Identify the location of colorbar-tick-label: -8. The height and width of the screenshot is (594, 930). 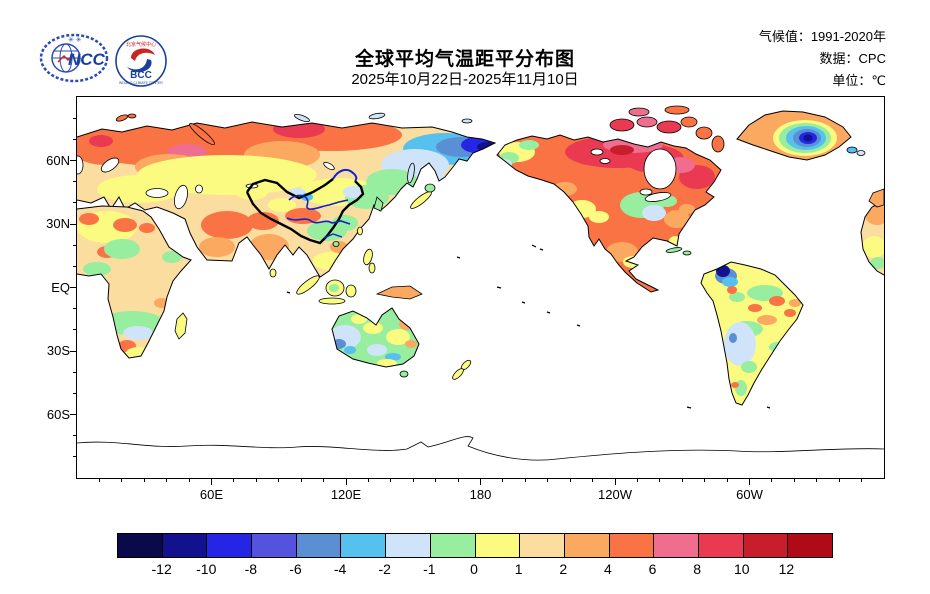
(251, 569).